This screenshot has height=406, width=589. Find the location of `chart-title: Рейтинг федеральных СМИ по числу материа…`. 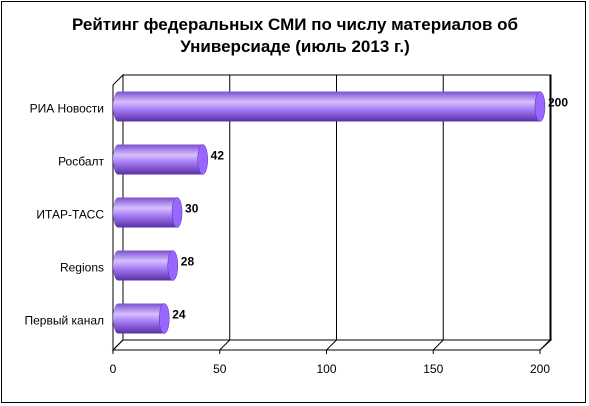

chart-title: Рейтинг федеральных СМИ по числу материа… is located at coordinates (295, 35).